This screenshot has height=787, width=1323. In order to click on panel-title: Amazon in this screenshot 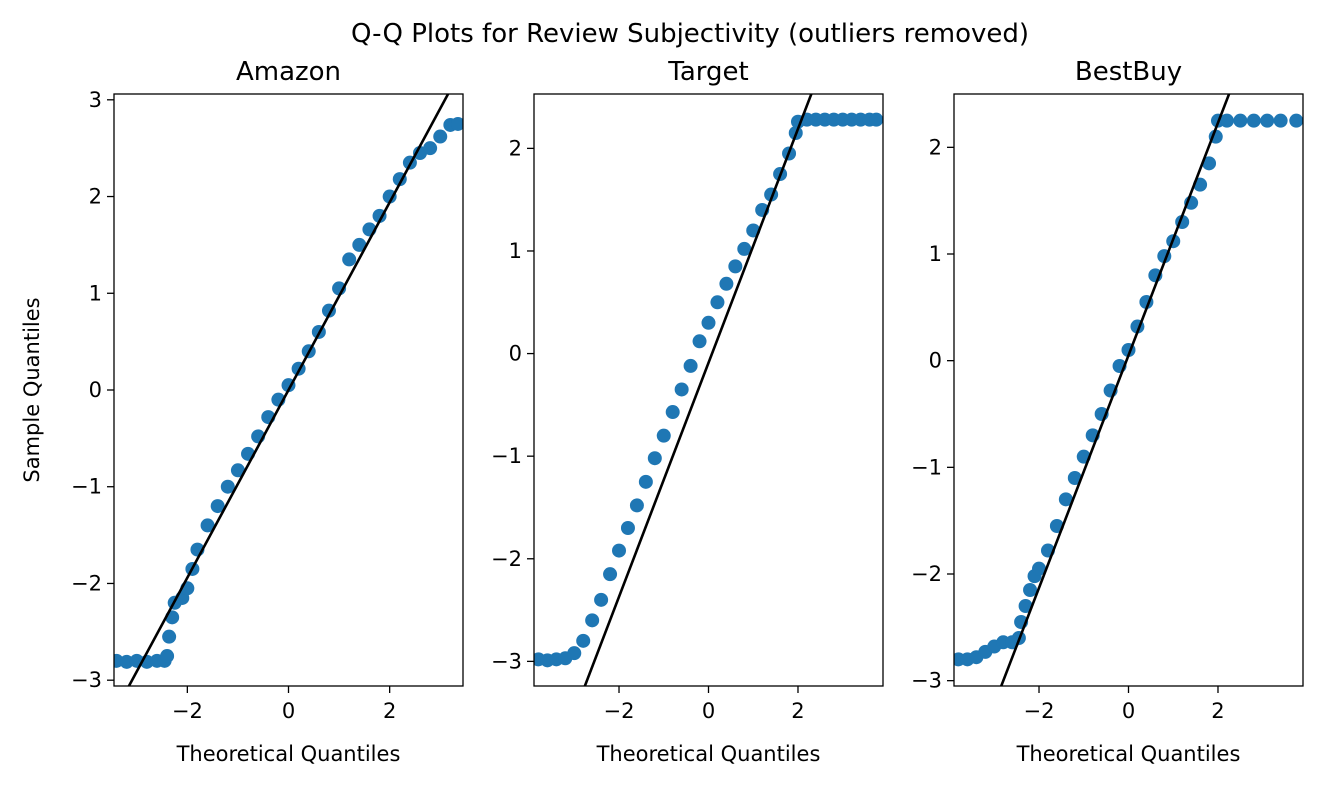, I will do `click(288, 72)`.